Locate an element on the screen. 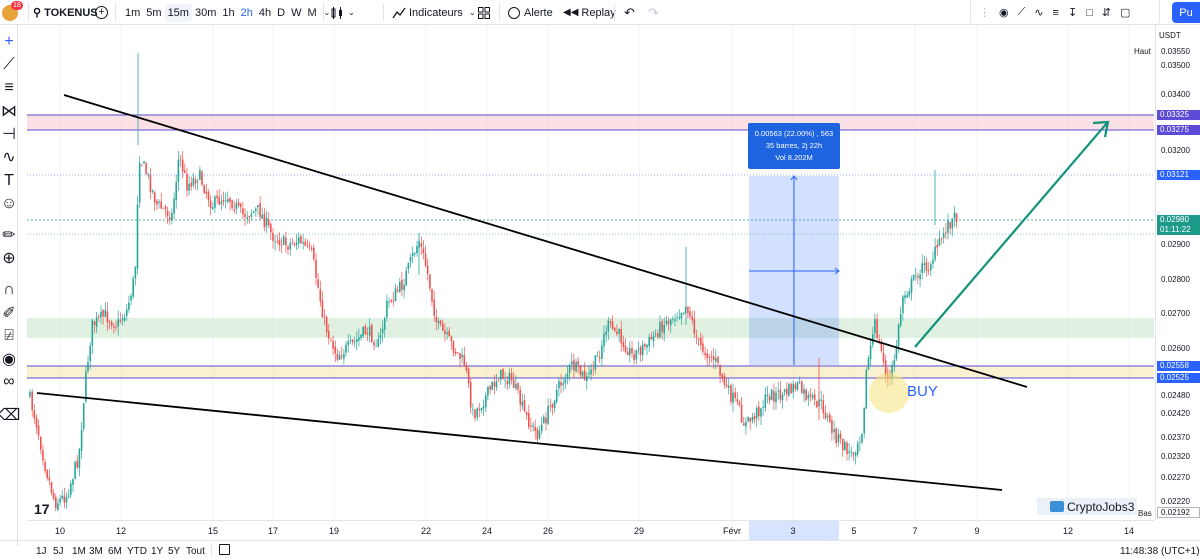 This screenshot has height=559, width=1200. undo-button: ↶ is located at coordinates (629, 12).